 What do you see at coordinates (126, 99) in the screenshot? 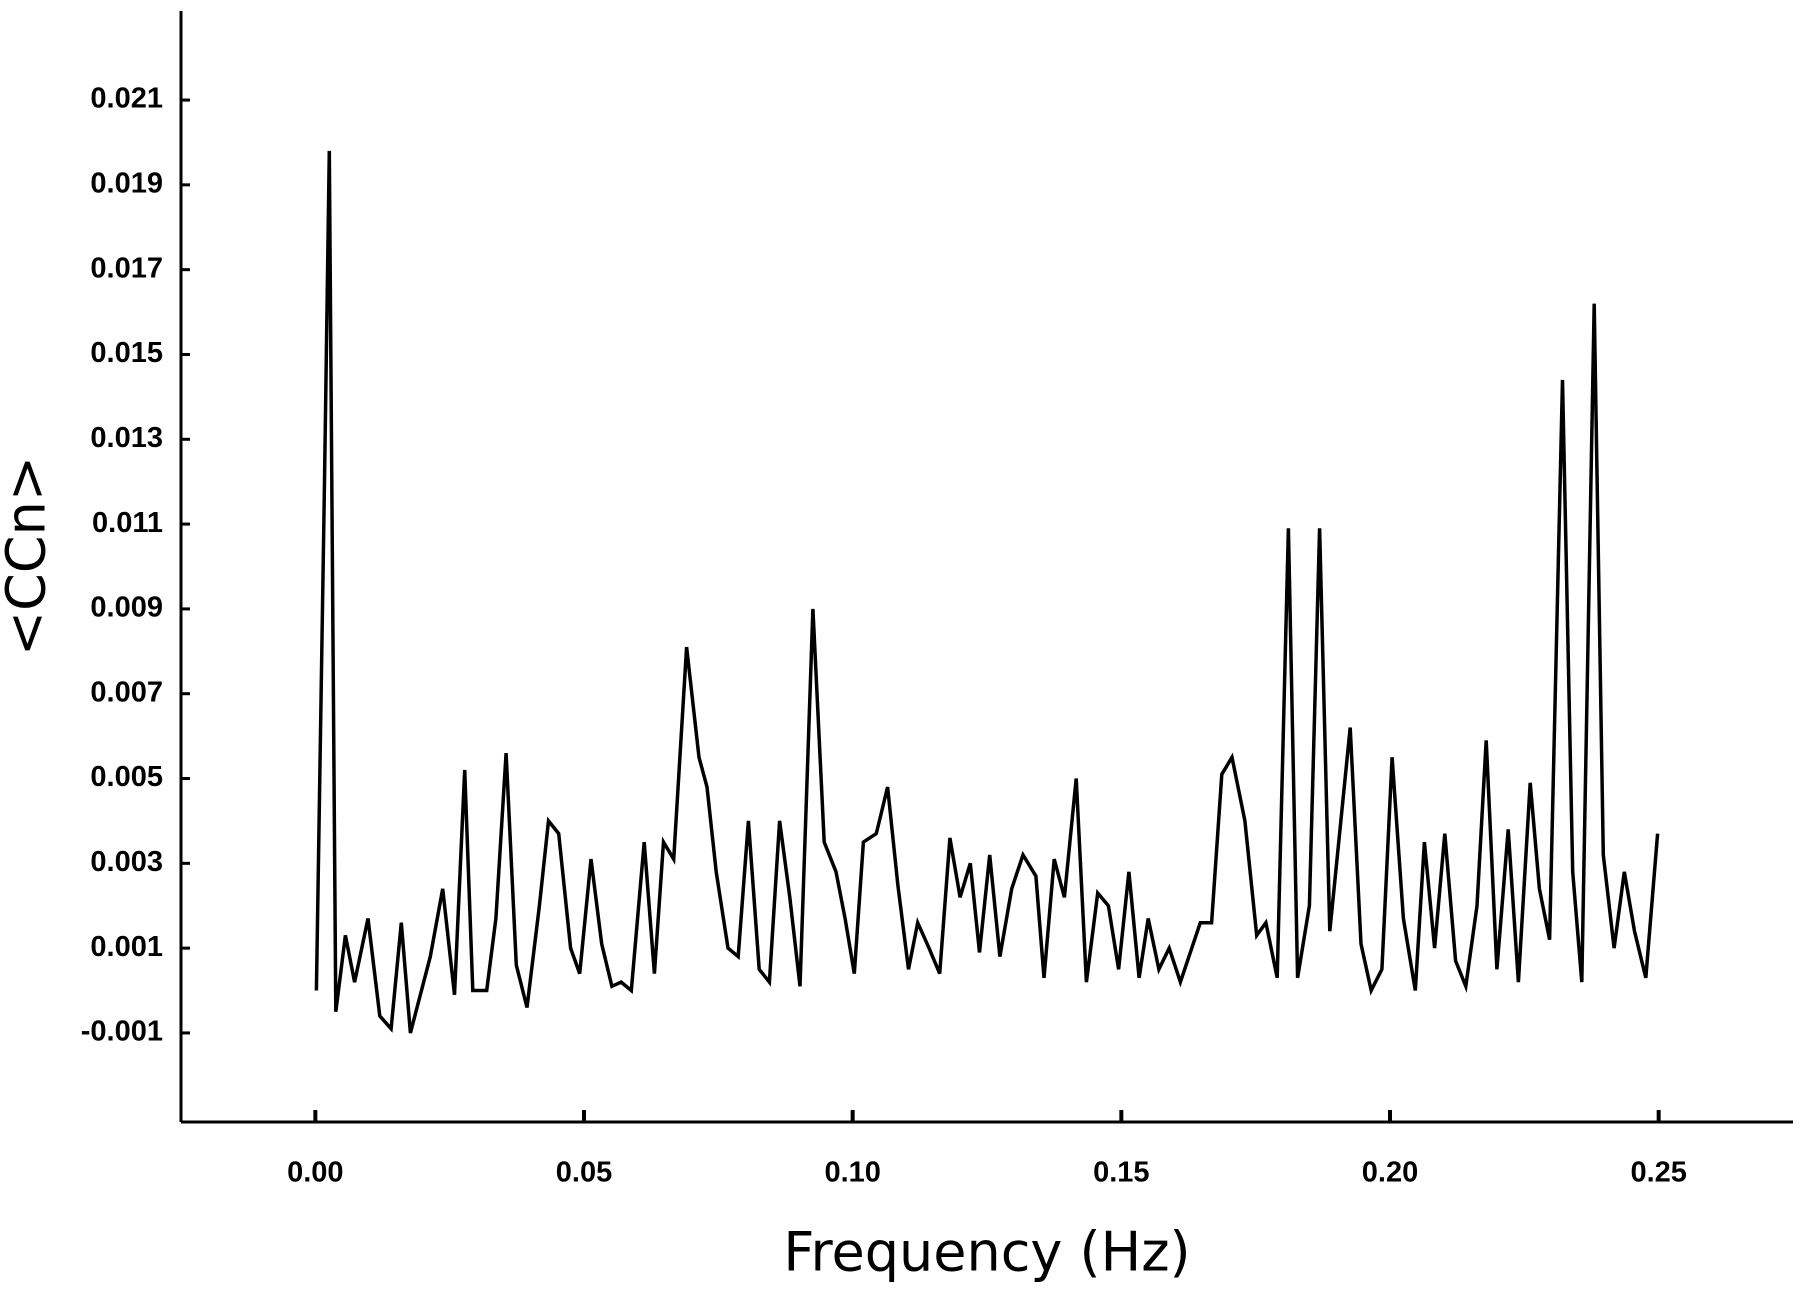
I see `y-tick-label: 0.021` at bounding box center [126, 99].